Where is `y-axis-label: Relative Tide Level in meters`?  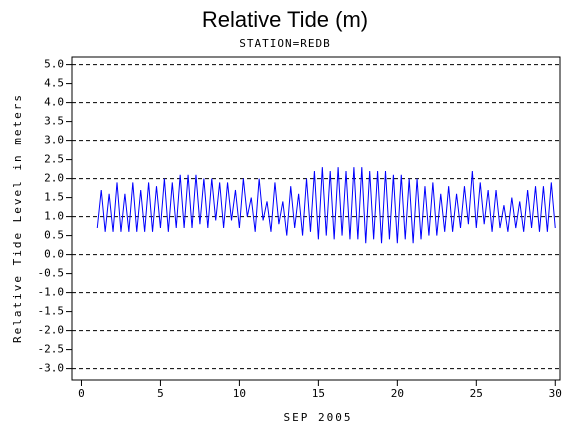
y-axis-label: Relative Tide Level in meters is located at coordinates (17, 218).